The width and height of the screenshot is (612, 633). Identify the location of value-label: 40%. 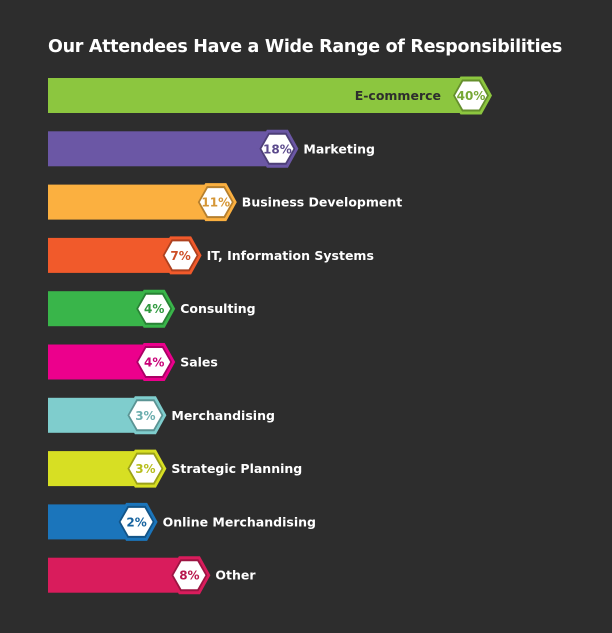
(471, 96).